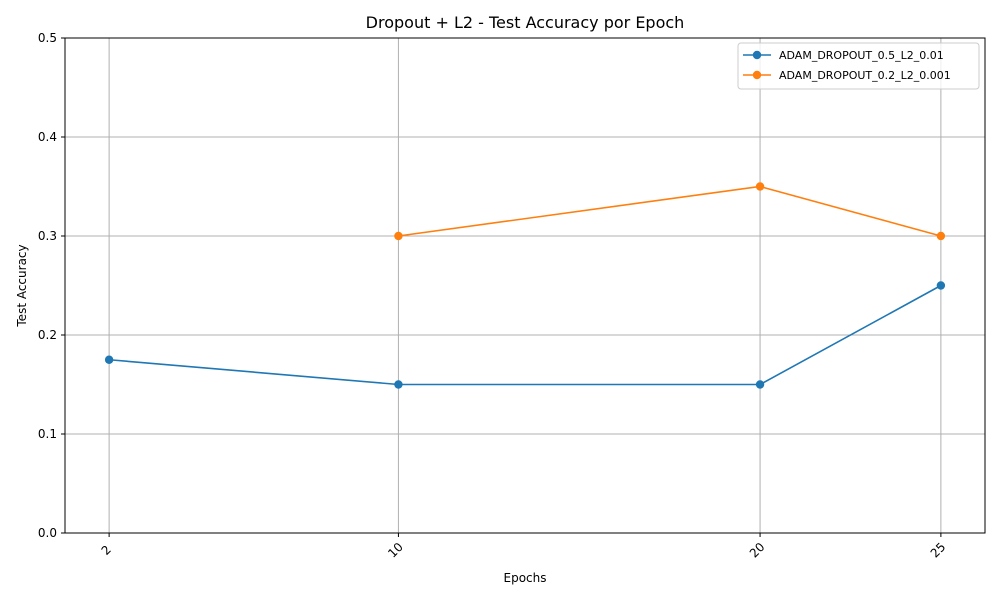  Describe the element at coordinates (47, 533) in the screenshot. I see `y-tick-label: 0.0` at that location.